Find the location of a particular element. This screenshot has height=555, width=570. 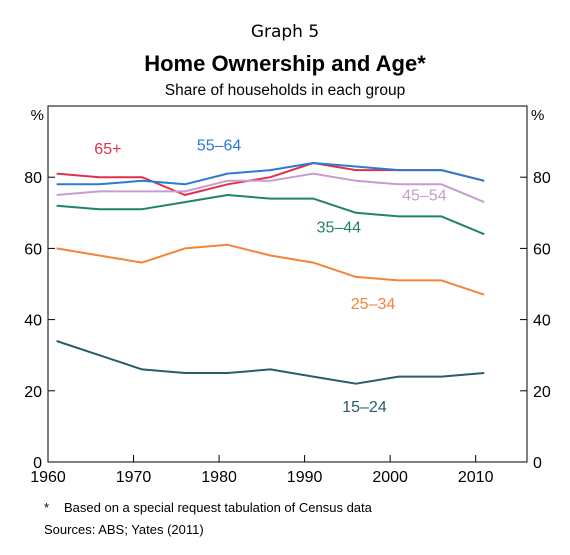

series-label: 65+ is located at coordinates (107, 149).